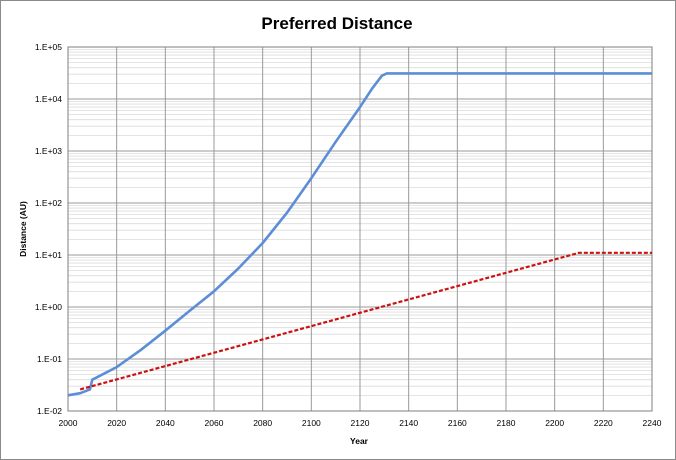  Describe the element at coordinates (506, 423) in the screenshot. I see `x-tick-label: 2180` at that location.